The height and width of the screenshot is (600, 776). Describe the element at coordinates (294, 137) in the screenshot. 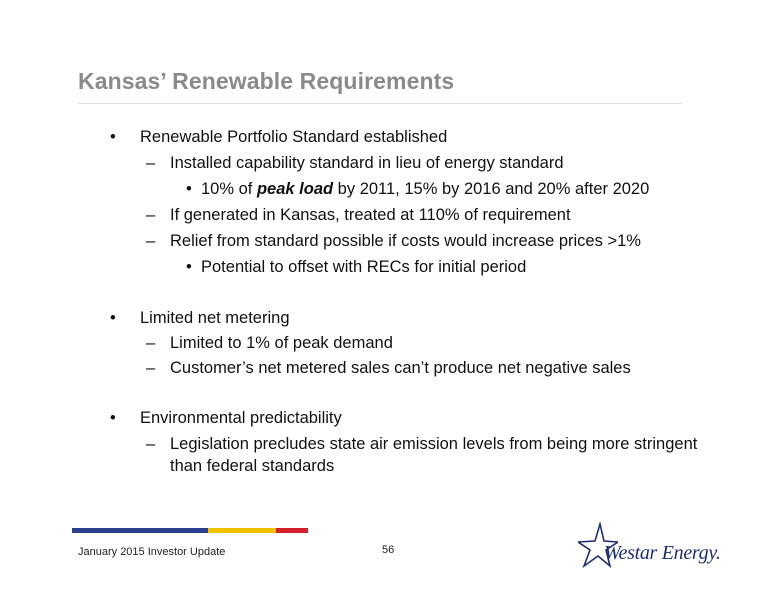

I see `bullet-text: Renewable Portfolio Standard established` at that location.